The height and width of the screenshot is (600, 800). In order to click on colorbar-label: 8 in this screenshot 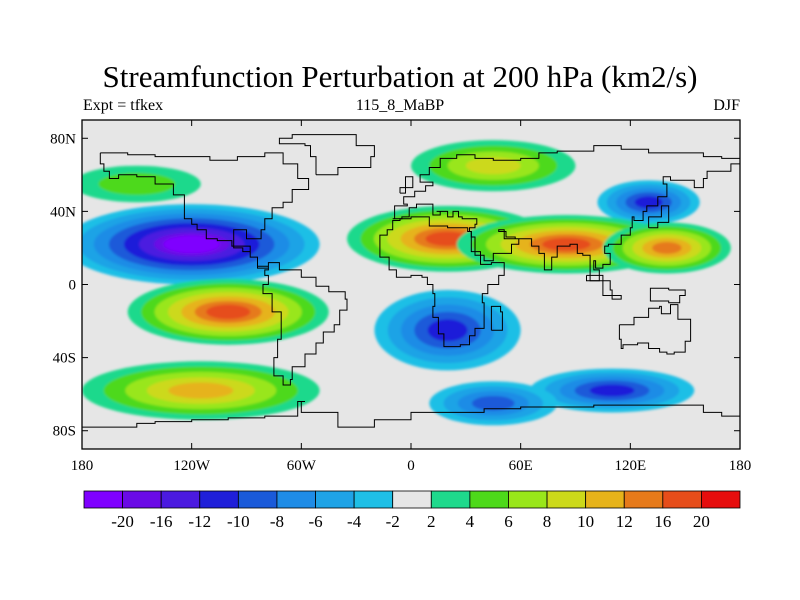, I will do `click(547, 521)`.